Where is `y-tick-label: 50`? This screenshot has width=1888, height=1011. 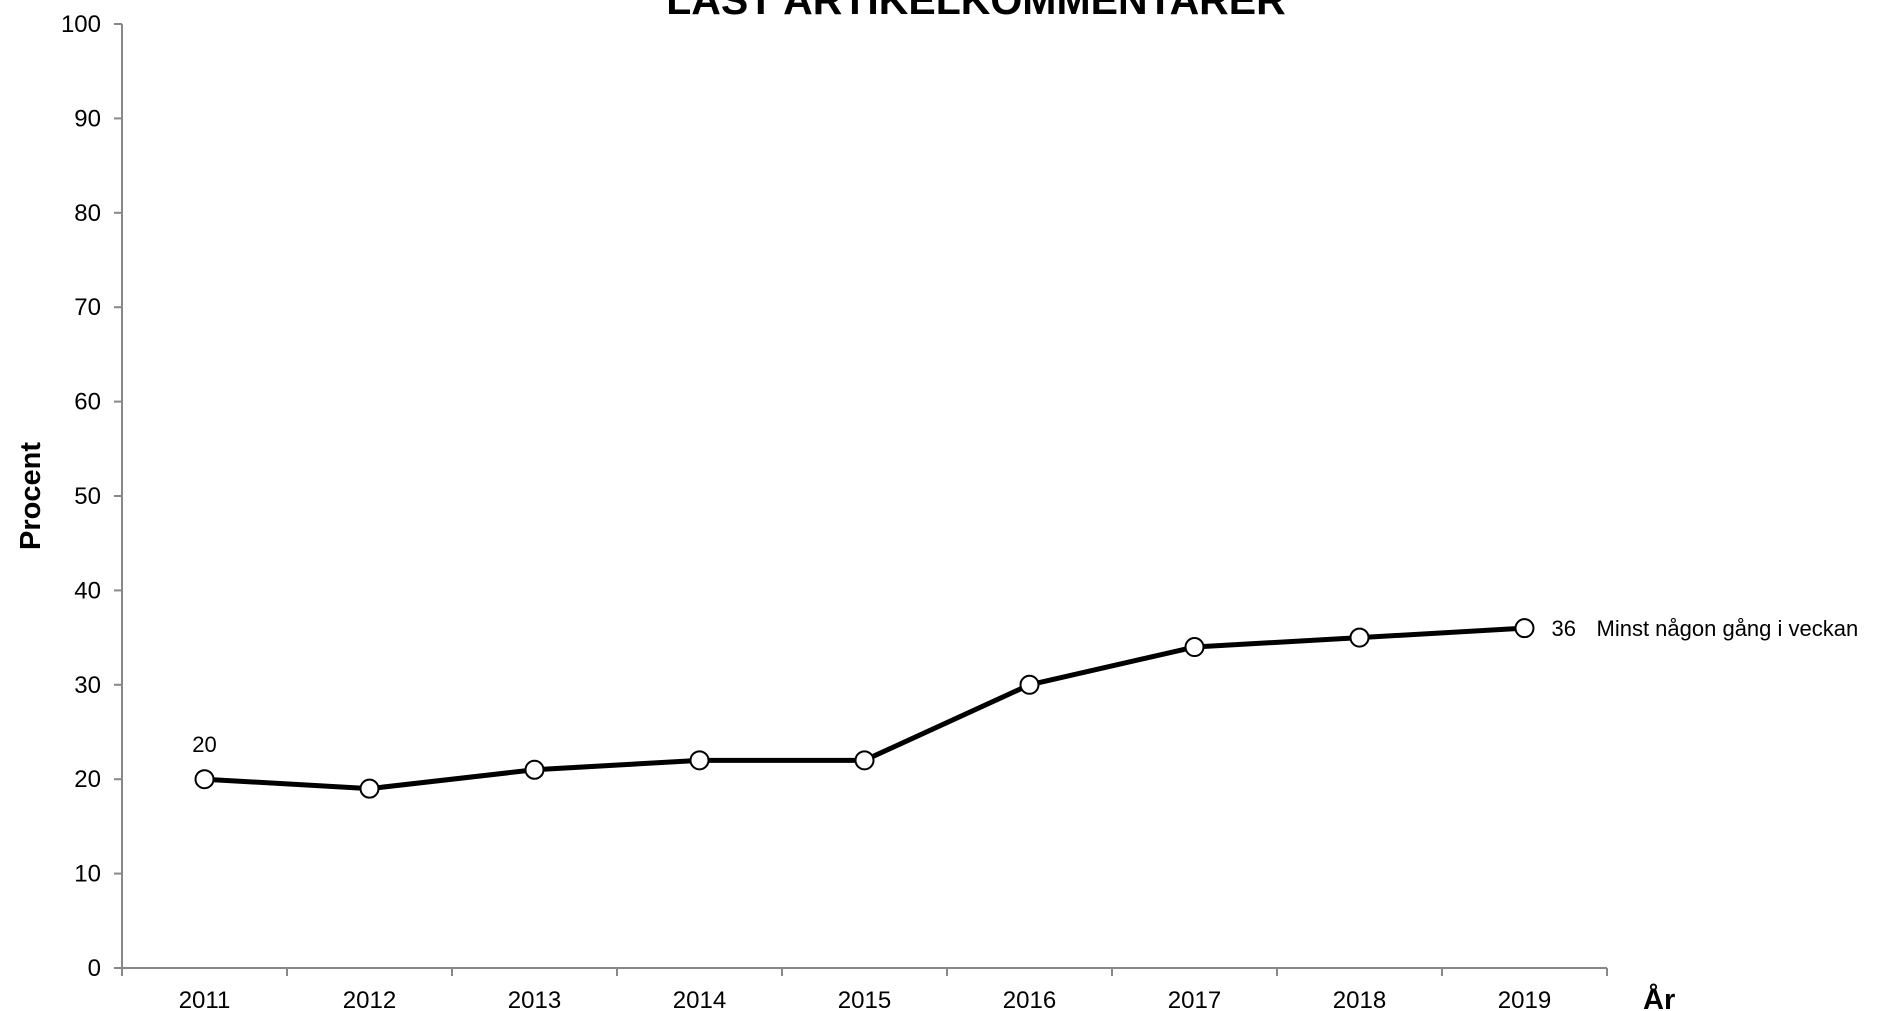
y-tick-label: 50 is located at coordinates (87, 496).